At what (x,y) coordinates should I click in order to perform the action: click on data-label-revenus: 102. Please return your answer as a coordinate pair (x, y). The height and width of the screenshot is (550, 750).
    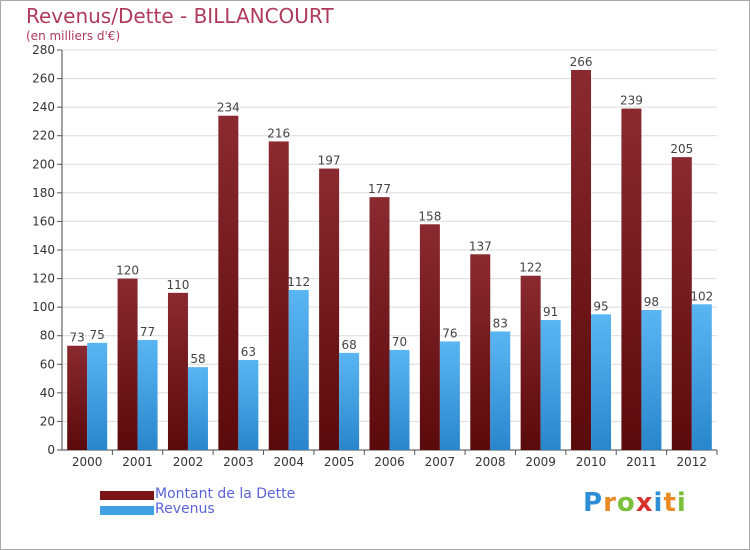
    Looking at the image, I should click on (701, 296).